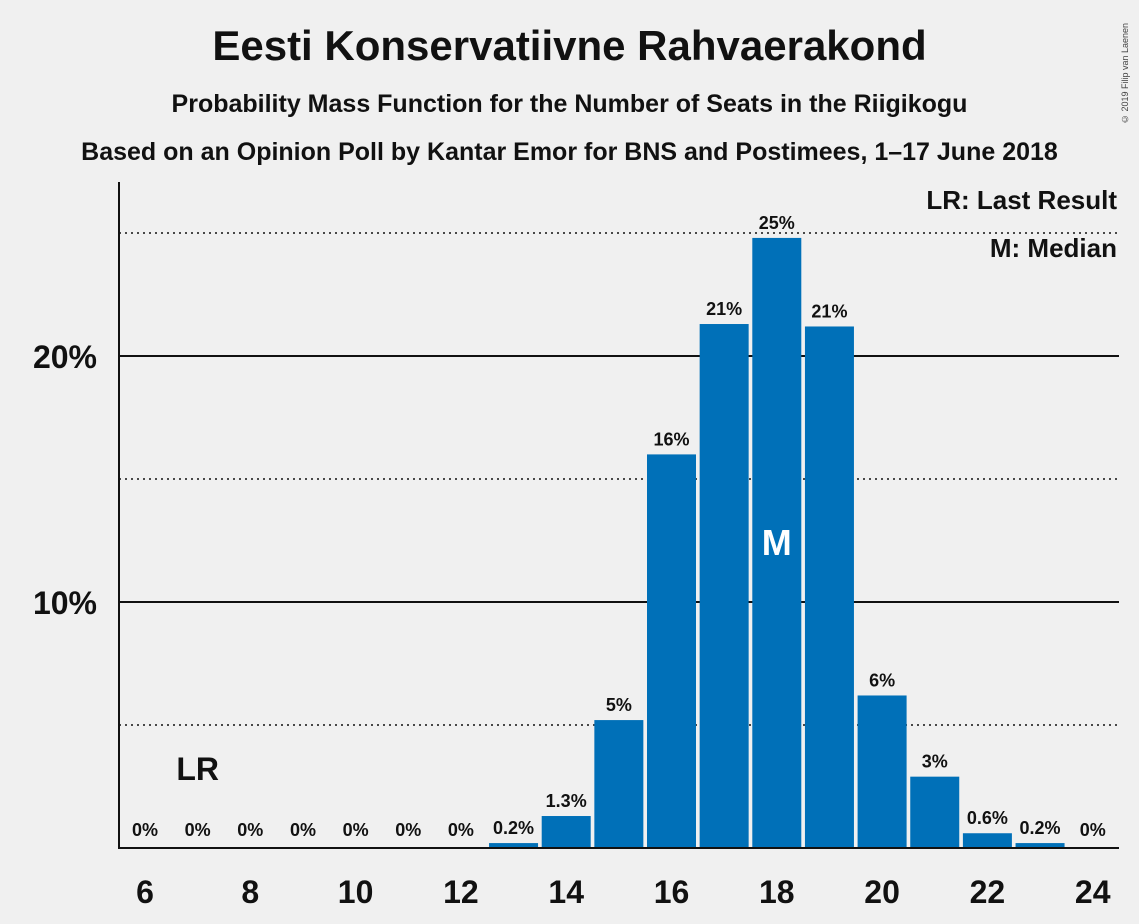 The image size is (1139, 924). Describe the element at coordinates (1093, 892) in the screenshot. I see `x-tick-label: 24` at that location.